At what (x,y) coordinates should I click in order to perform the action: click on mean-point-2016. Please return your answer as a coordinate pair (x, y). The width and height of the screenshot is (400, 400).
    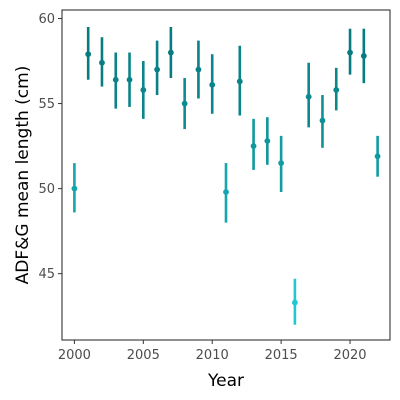
    Looking at the image, I should click on (295, 302).